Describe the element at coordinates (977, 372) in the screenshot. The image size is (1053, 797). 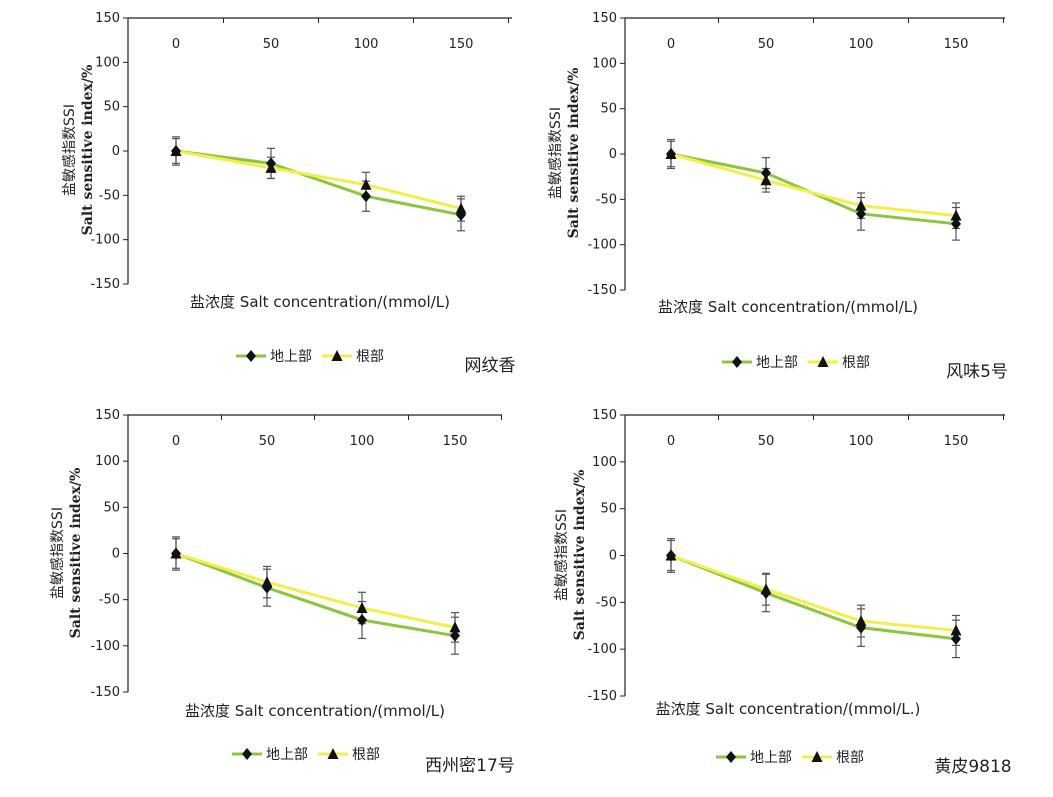
I see `panel-title: 风味5号` at that location.